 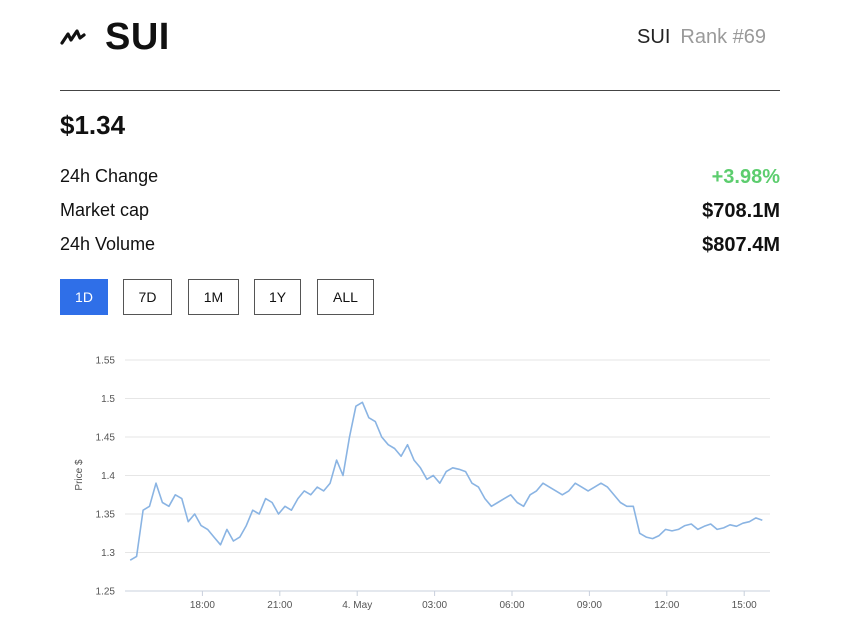 I want to click on stat-row-24h-change: 24h Change +3.98%, so click(x=420, y=179).